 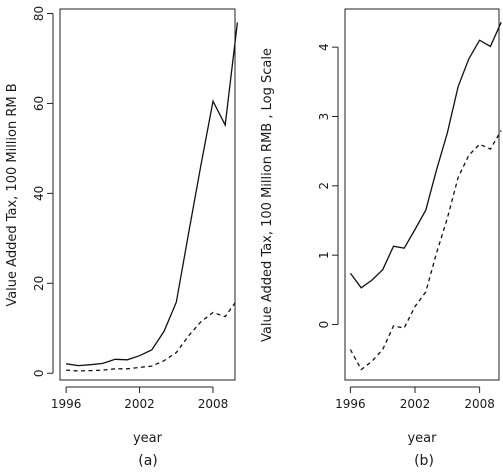 I want to click on y-tick-label: 3, so click(x=324, y=117).